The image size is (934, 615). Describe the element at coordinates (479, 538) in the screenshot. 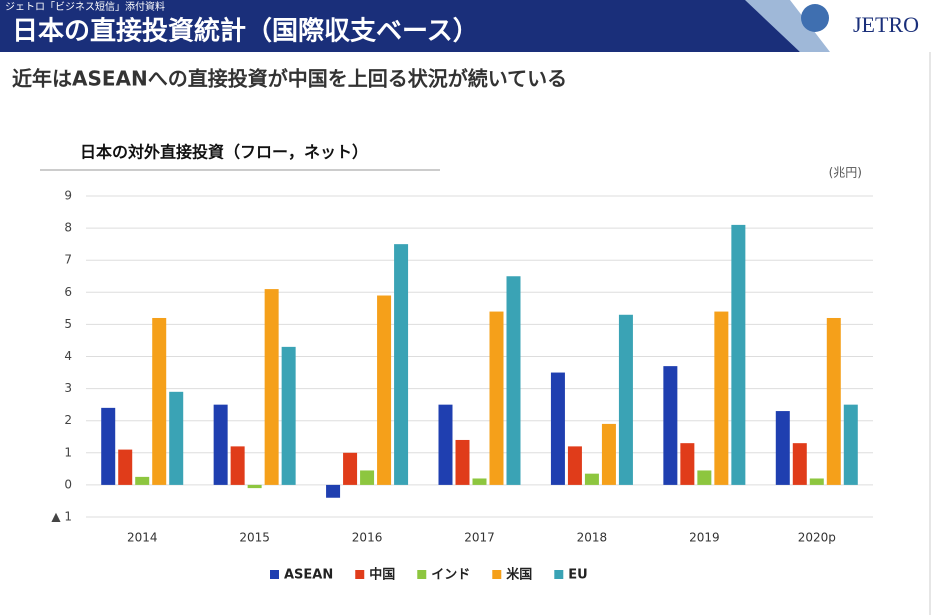

I see `x-tick-label: 2017` at that location.